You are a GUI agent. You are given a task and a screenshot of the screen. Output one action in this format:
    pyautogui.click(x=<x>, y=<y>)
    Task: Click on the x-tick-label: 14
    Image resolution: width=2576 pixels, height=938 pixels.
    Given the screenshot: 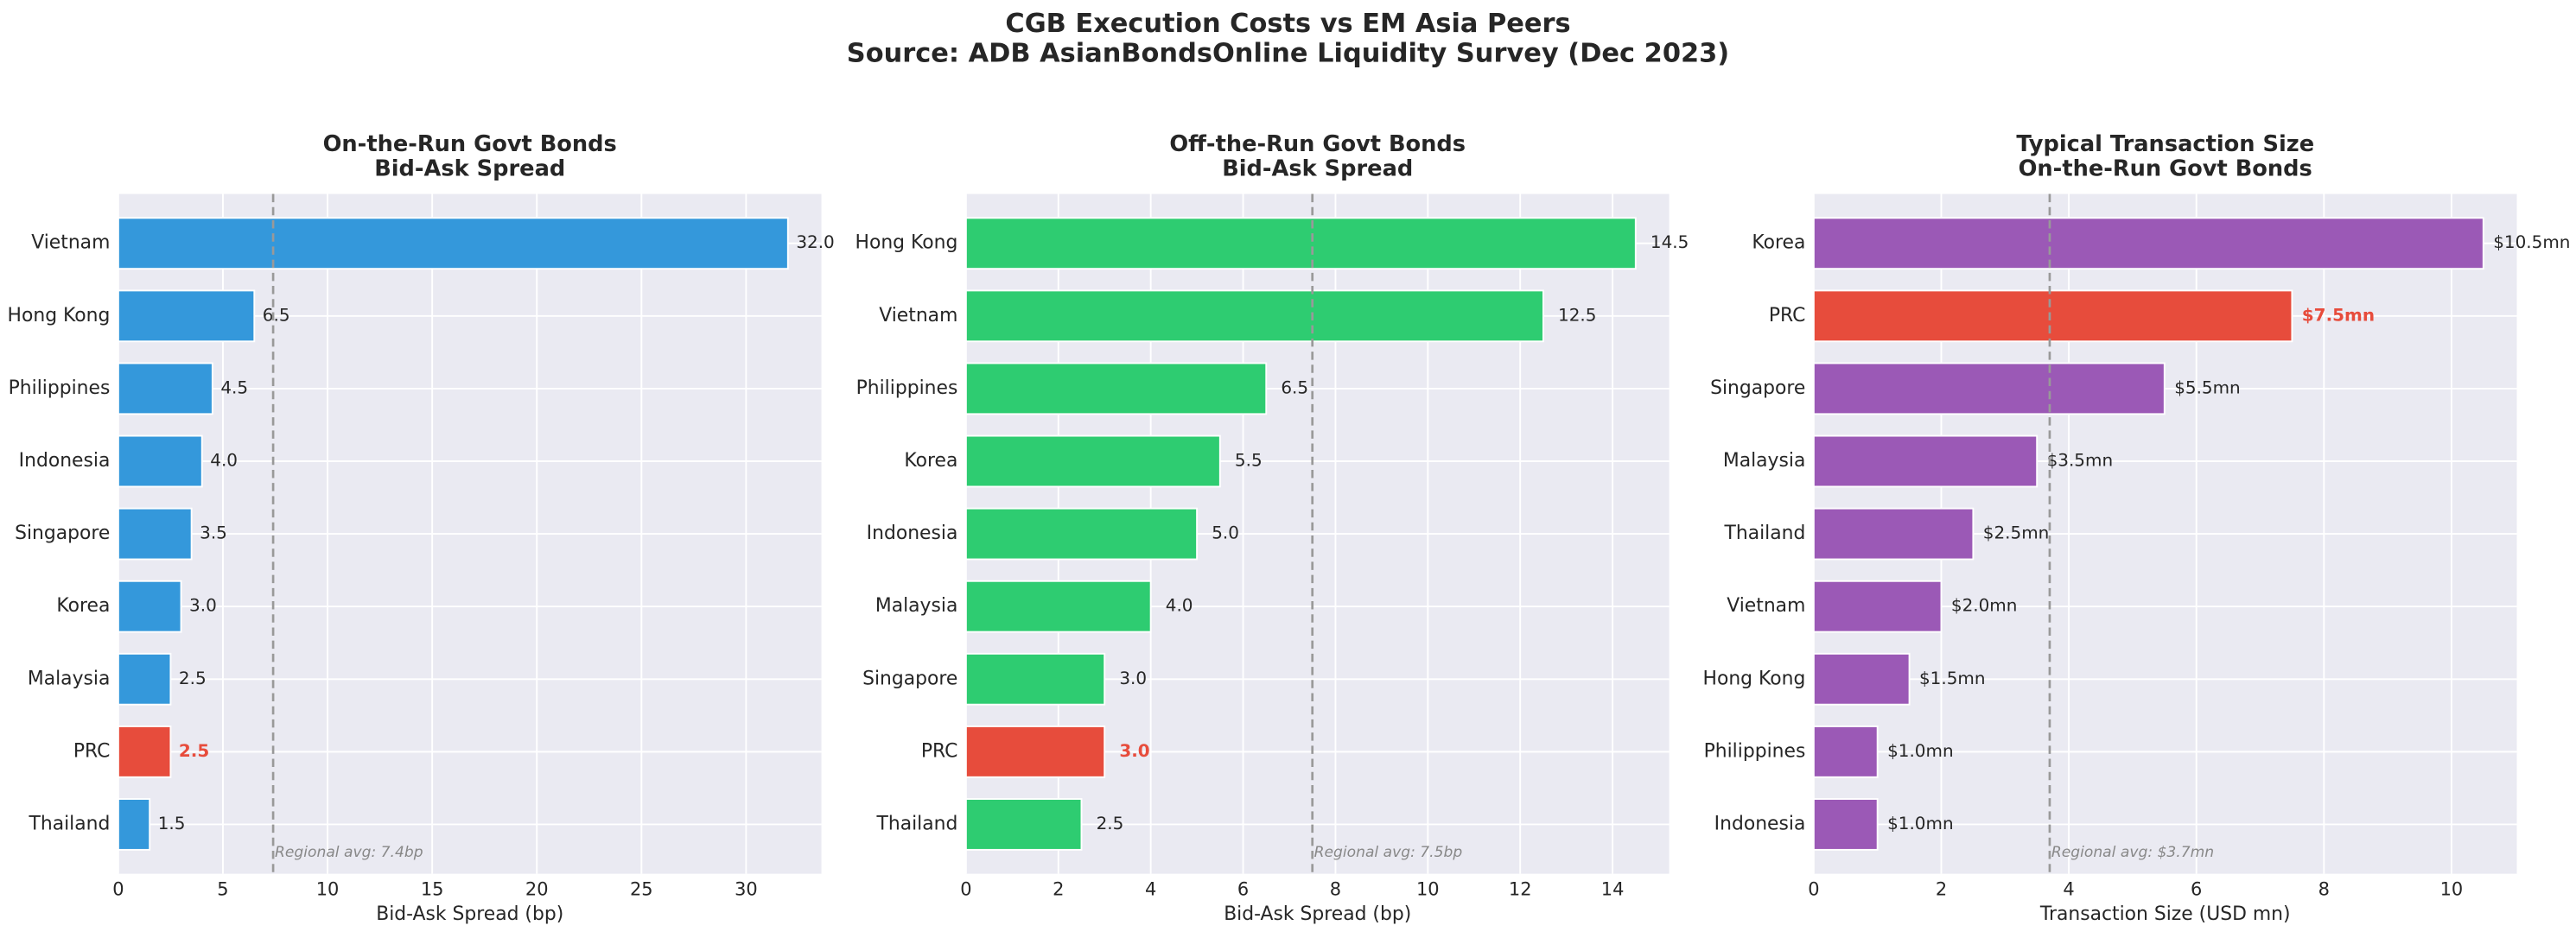 What is the action you would take?
    pyautogui.click(x=1613, y=889)
    